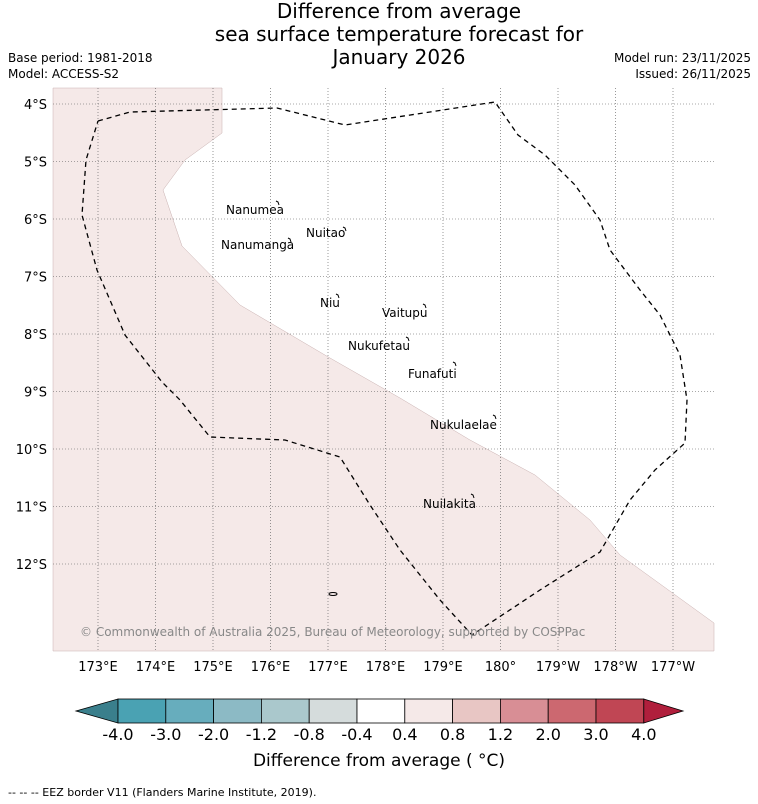 This screenshot has height=804, width=758. Describe the element at coordinates (35, 105) in the screenshot. I see `lat-label: 4°S` at that location.